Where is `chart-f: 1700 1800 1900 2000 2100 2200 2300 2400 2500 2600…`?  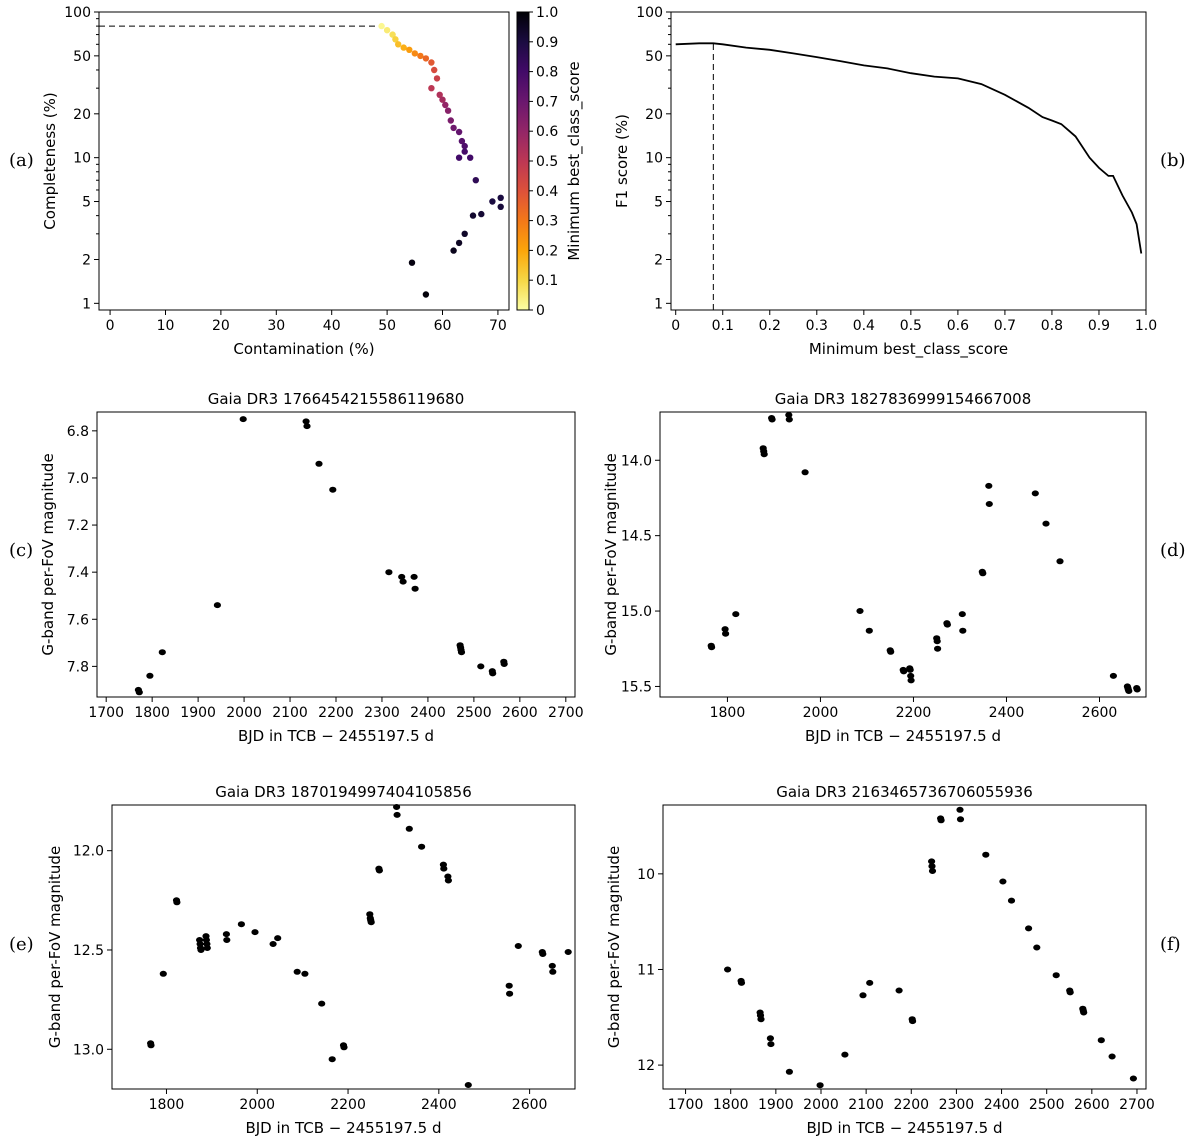
chart-f: 1700 1800 1900 2000 2100 2200 2300 2400 2500 2600… is located at coordinates (880, 960).